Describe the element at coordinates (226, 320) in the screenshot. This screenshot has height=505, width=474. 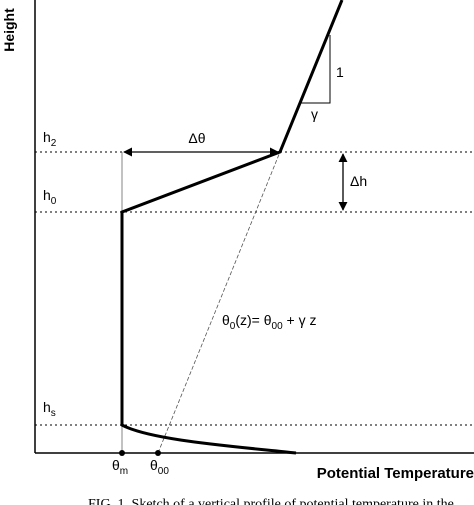
I see `formula-part: θ` at that location.